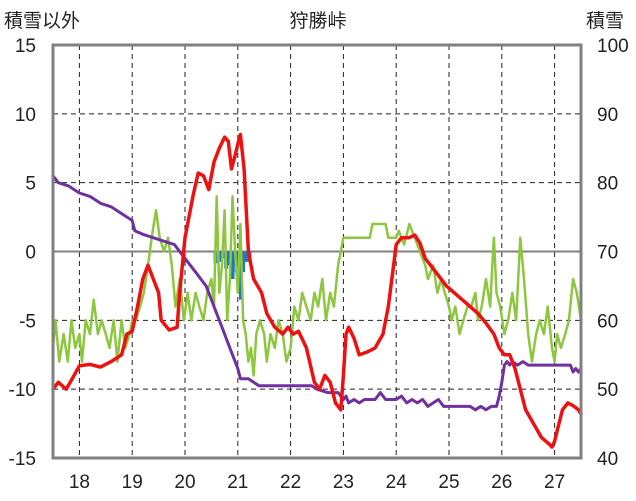 Image resolution: width=636 pixels, height=501 pixels. Describe the element at coordinates (607, 184) in the screenshot. I see `y-right-tick-label: 80` at that location.